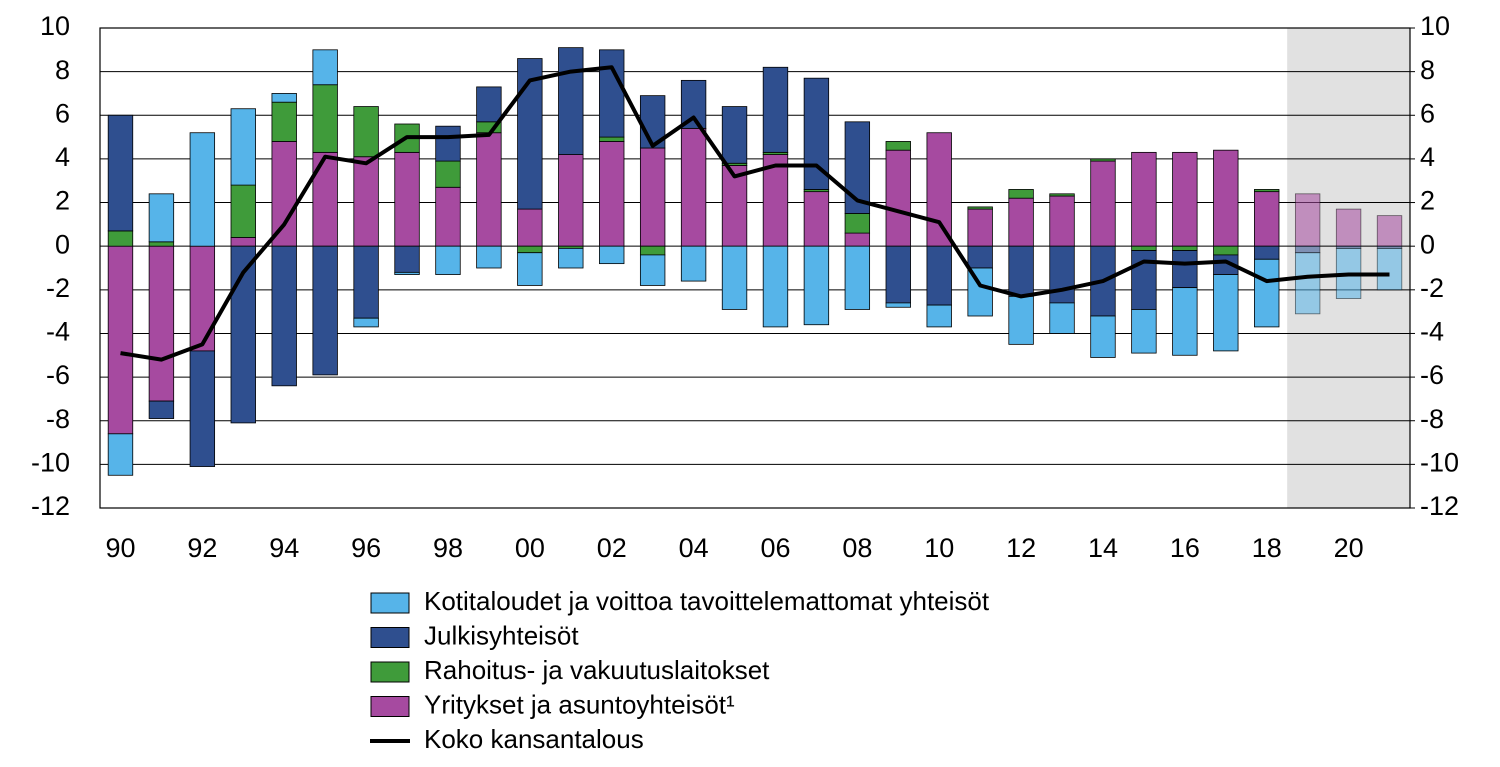  What do you see at coordinates (1439, 462) in the screenshot?
I see `y2-tick-label: -10` at bounding box center [1439, 462].